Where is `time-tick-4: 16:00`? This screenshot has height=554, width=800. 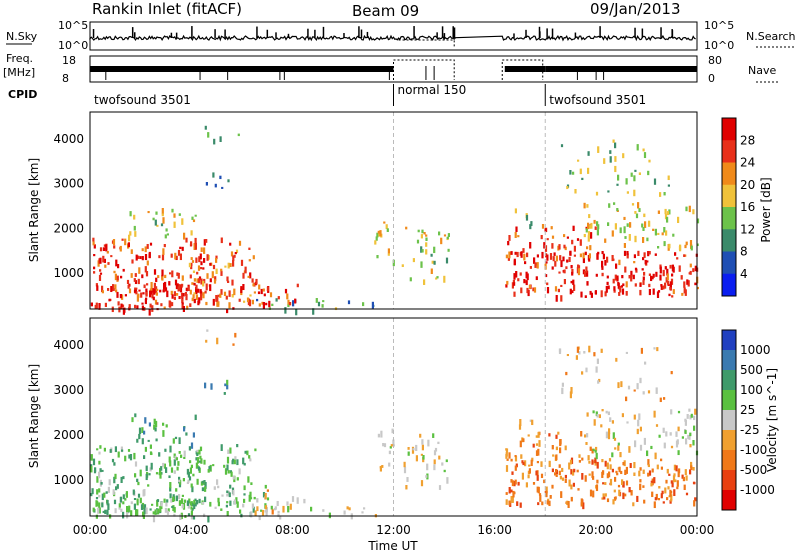
time-tick-4: 16:00 is located at coordinates (494, 530).